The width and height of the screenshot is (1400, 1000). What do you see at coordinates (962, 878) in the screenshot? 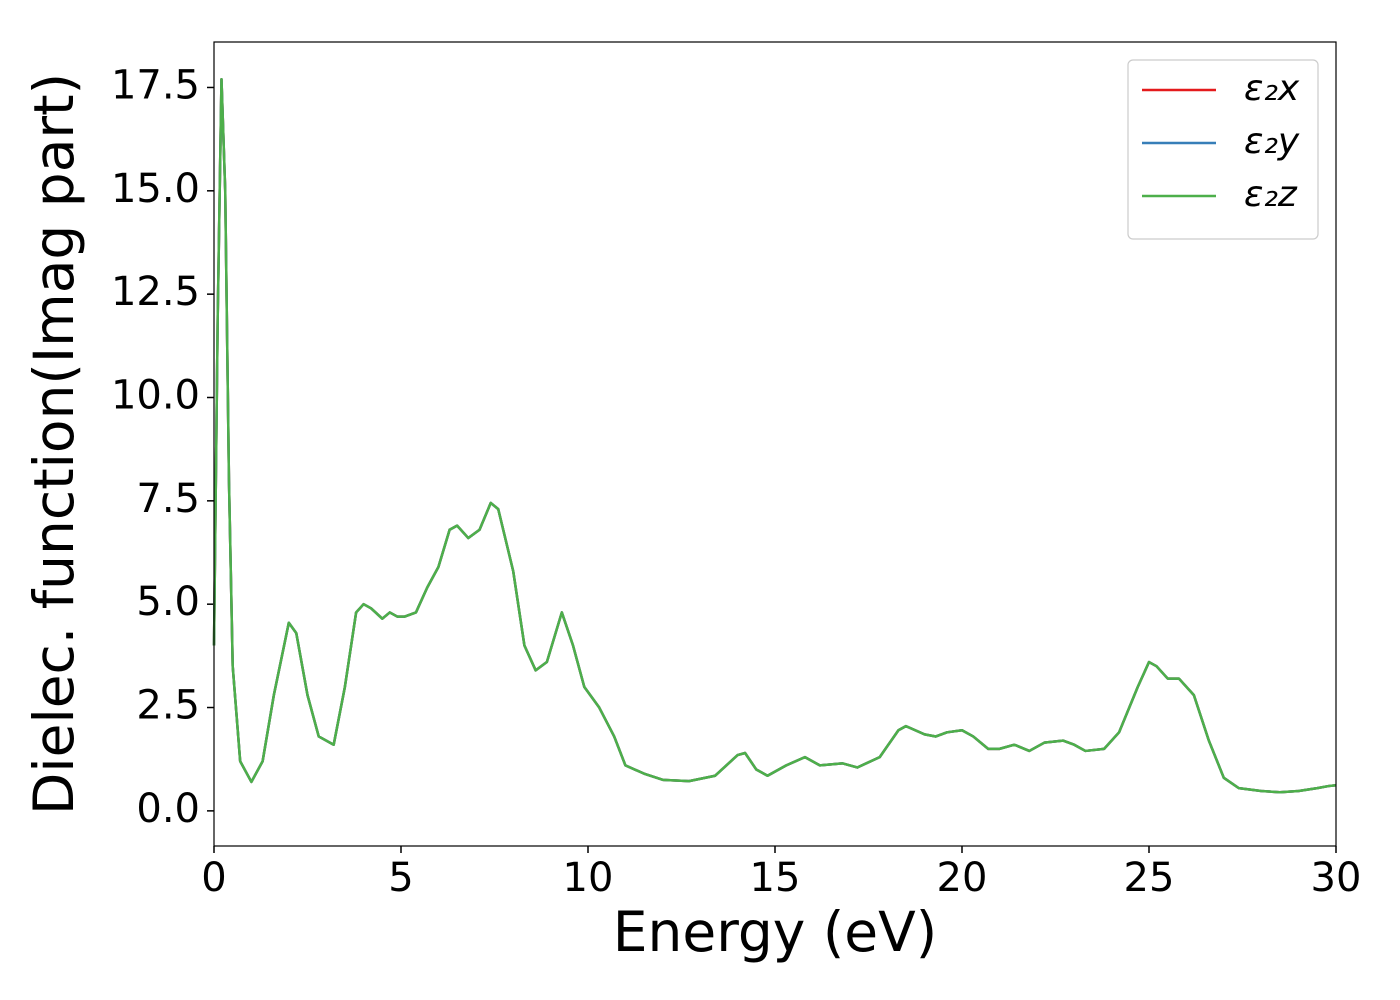
I see `x-tick-label: 20` at bounding box center [962, 878].